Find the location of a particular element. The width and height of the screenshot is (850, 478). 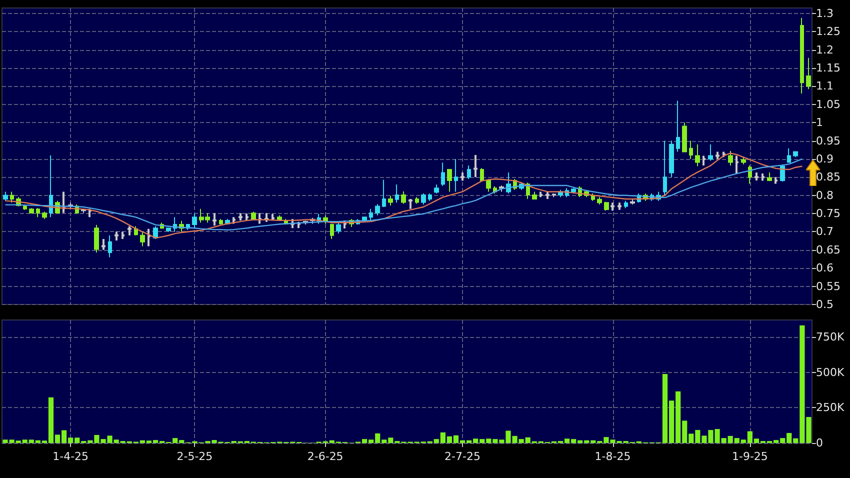

y-tick-label: 1.2 is located at coordinates (825, 49).